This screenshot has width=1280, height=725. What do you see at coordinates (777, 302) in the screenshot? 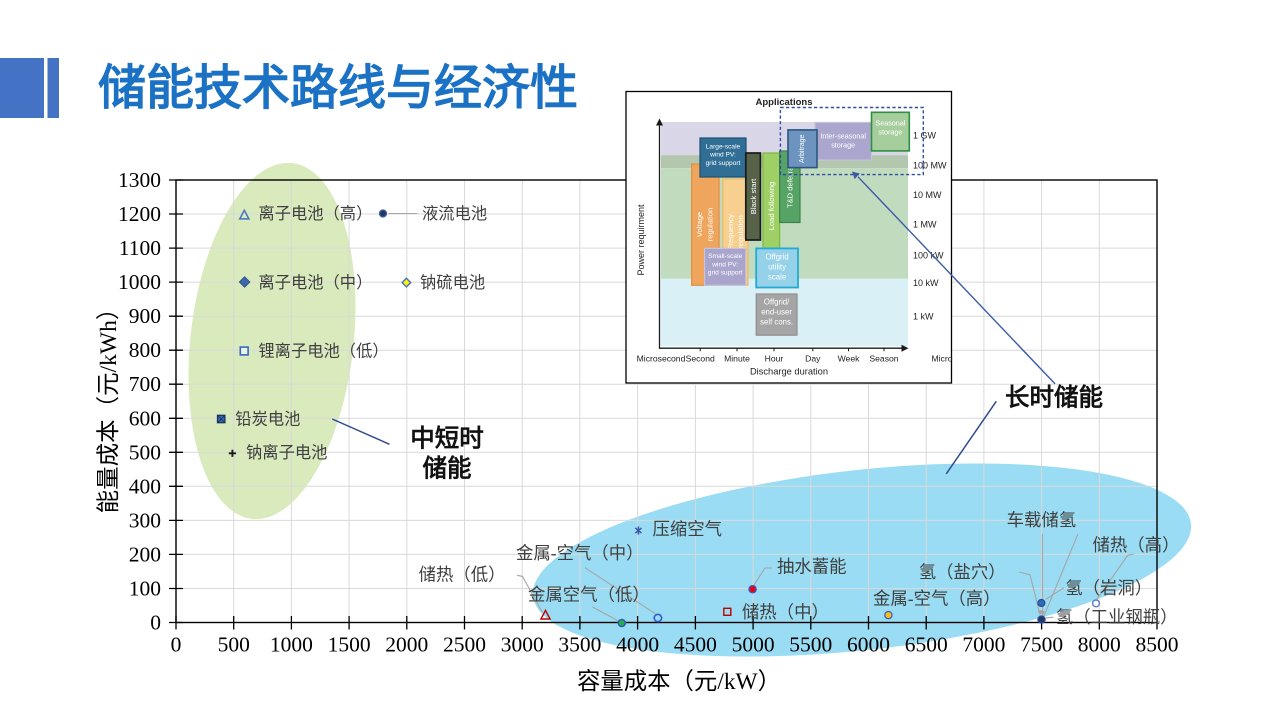
I see `svg-text: Offgrid/` at bounding box center [777, 302].